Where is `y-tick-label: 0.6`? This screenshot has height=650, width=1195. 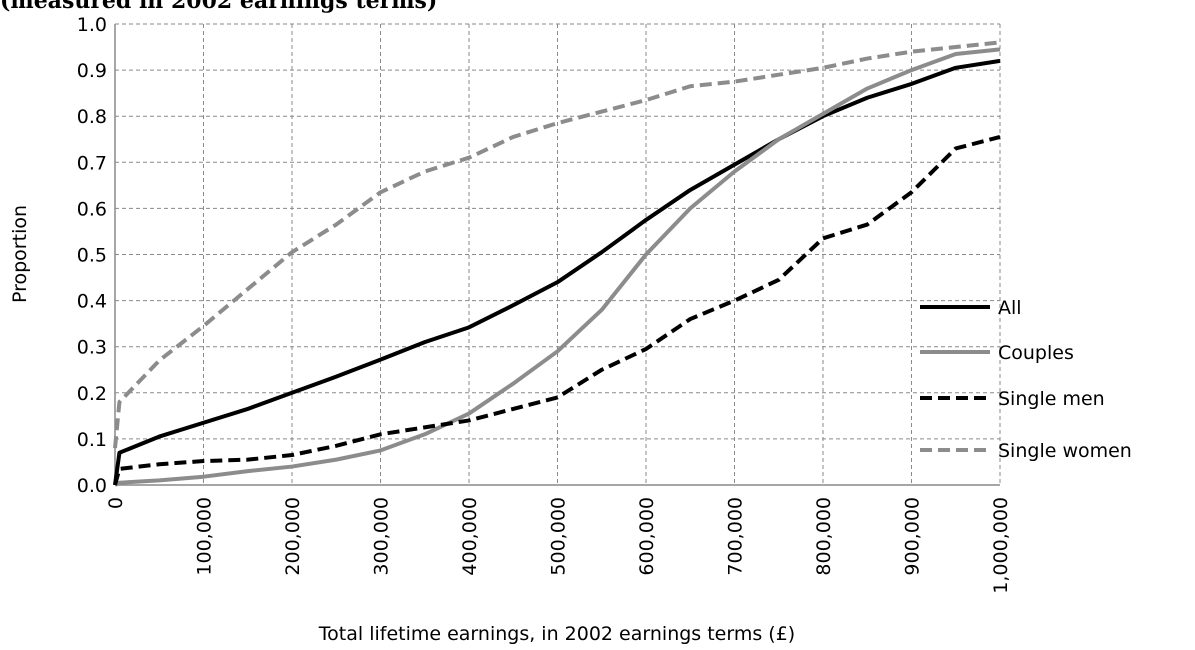
y-tick-label: 0.6 is located at coordinates (92, 209).